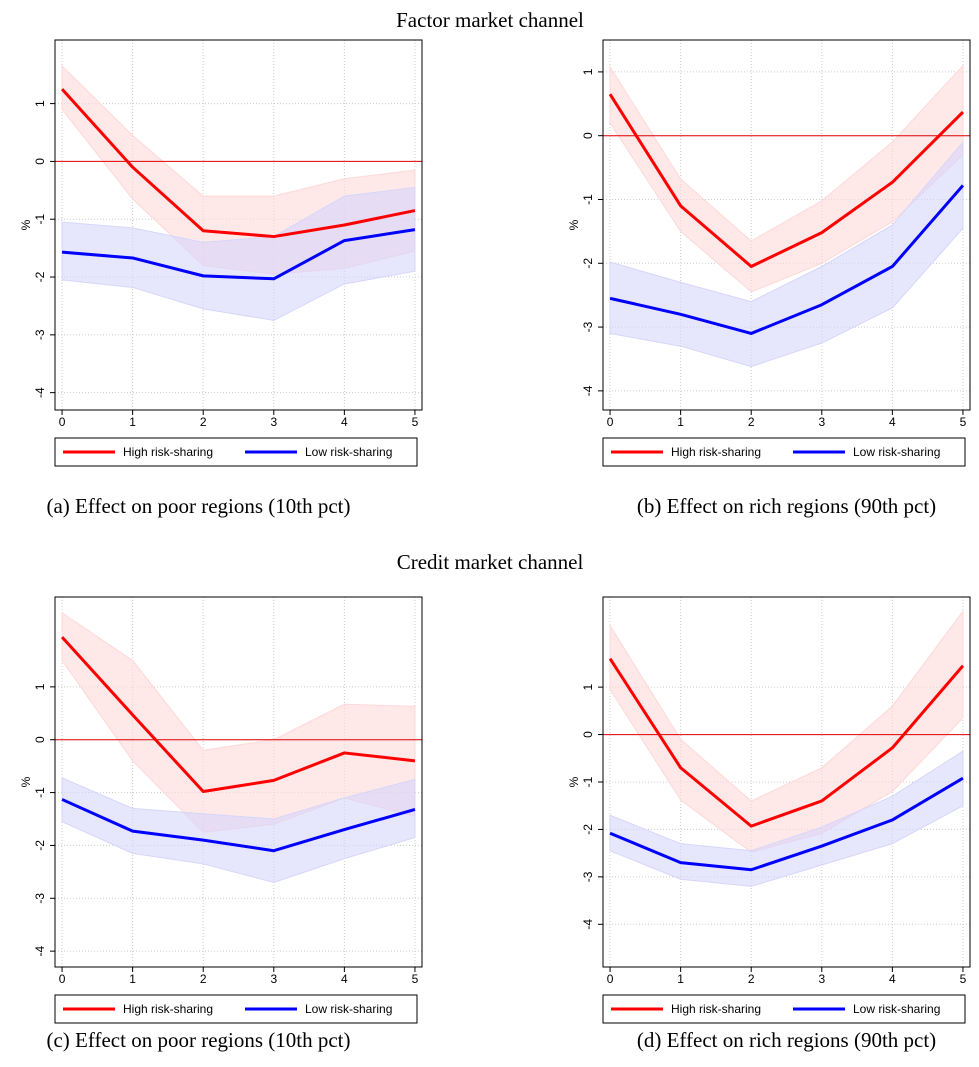  I want to click on caption: (a) Effect on poor regions (10th pct), so click(198, 506).